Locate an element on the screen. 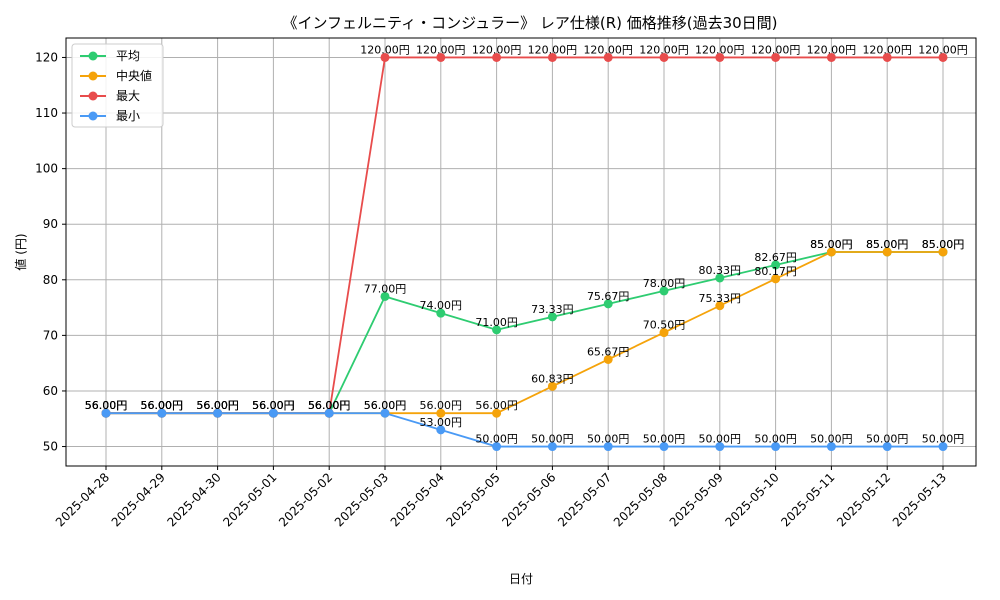 The image size is (1000, 600). data-label: 75.67円 is located at coordinates (608, 296).